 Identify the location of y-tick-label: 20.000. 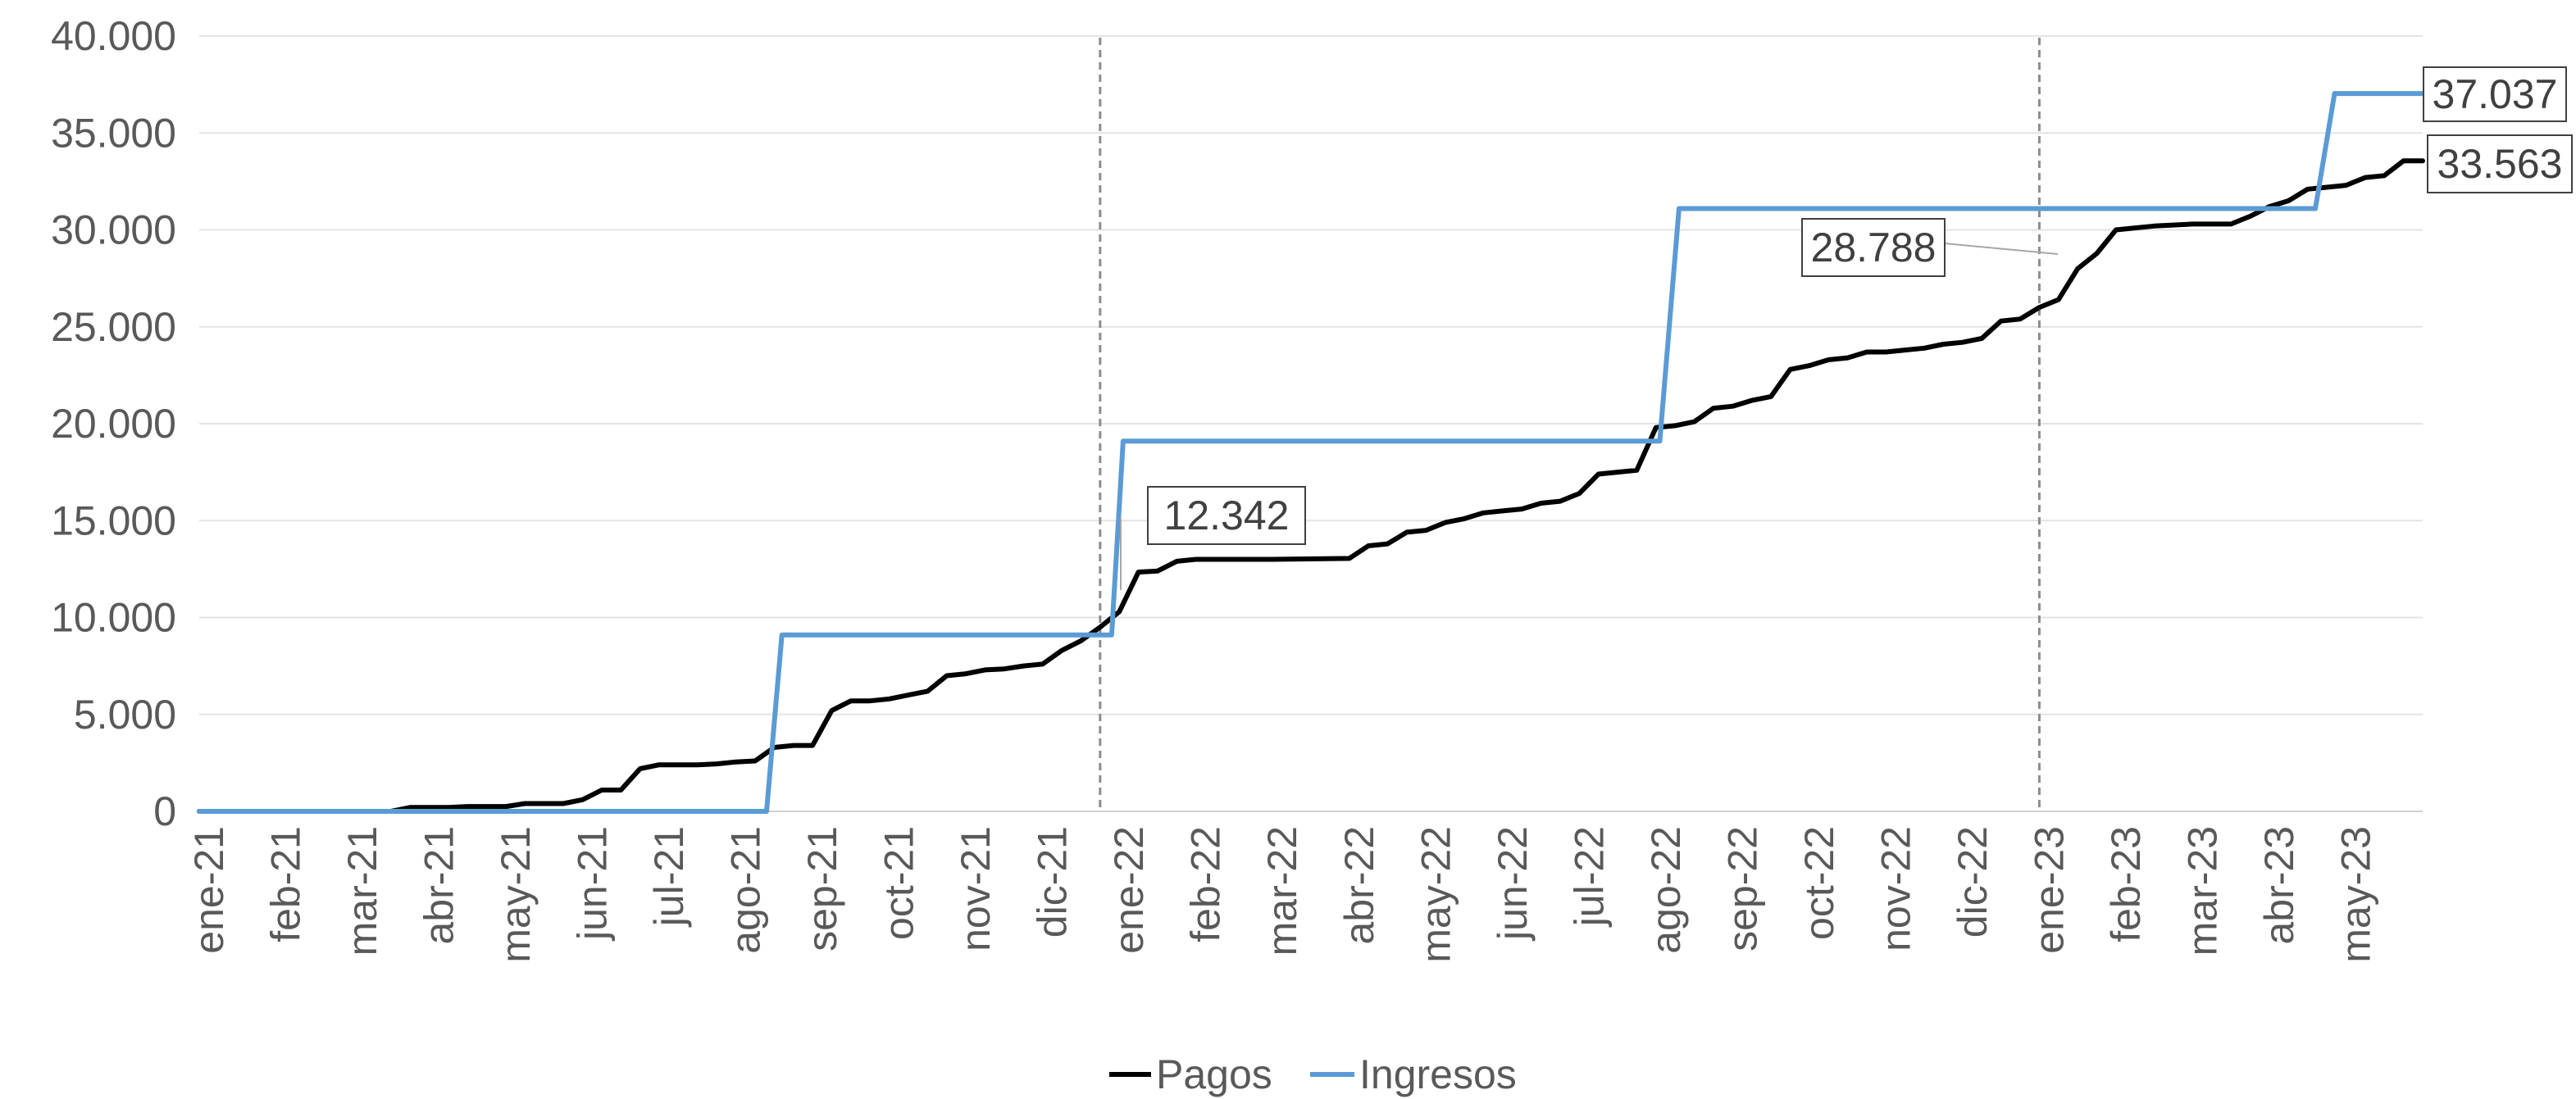
(113, 424).